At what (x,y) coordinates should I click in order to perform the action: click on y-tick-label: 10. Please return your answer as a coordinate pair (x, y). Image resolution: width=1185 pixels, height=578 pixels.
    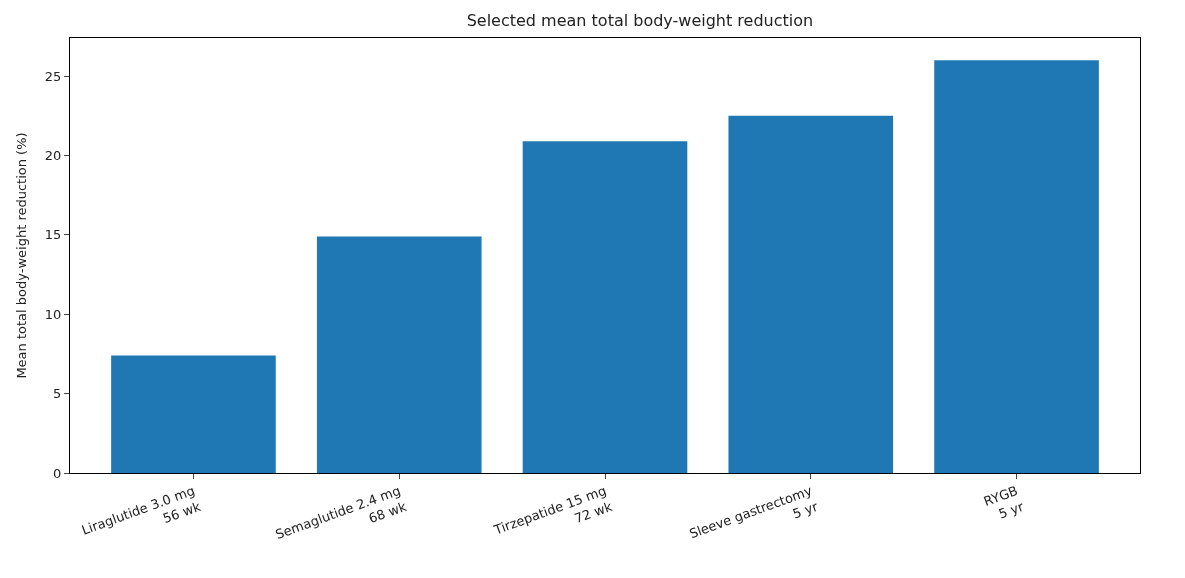
    Looking at the image, I should click on (53, 314).